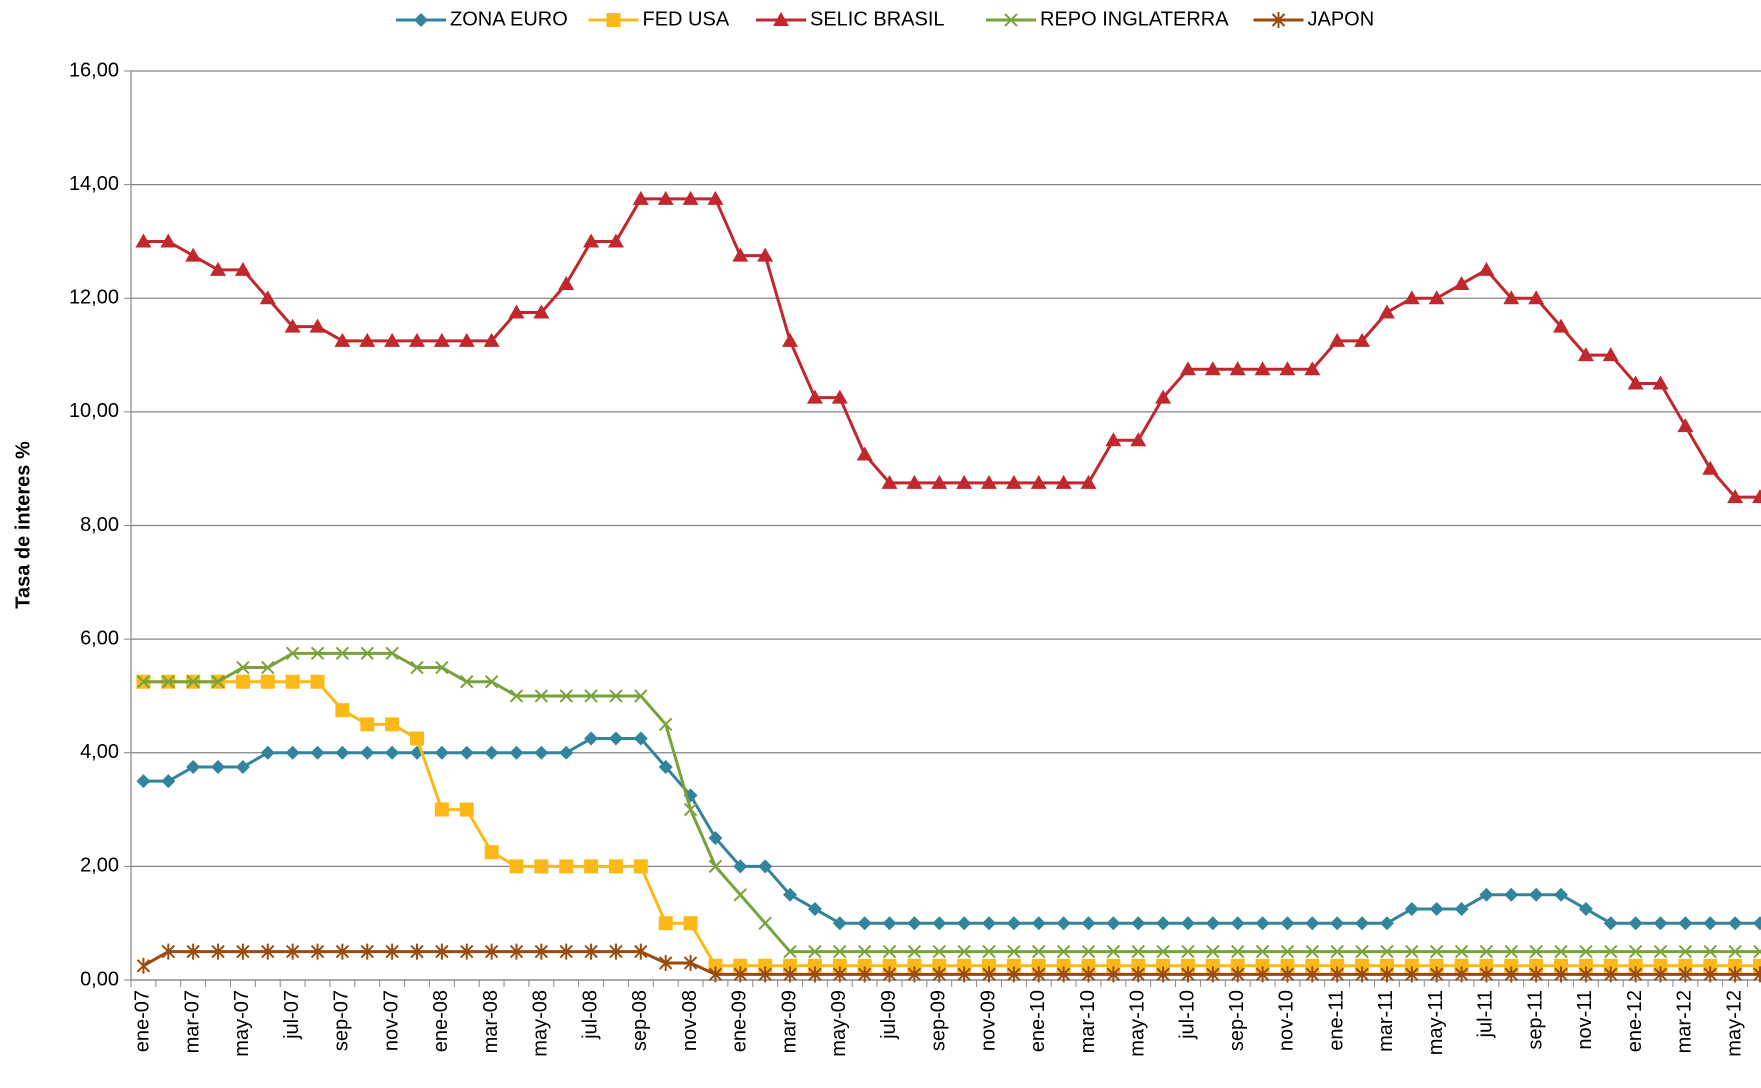  I want to click on y-tick-label: 12,00, so click(94, 298).